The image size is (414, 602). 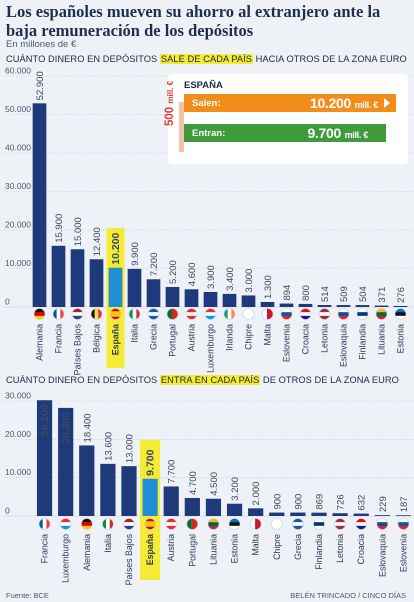 What do you see at coordinates (66, 428) in the screenshot?
I see `data-label: 28.200` at bounding box center [66, 428].